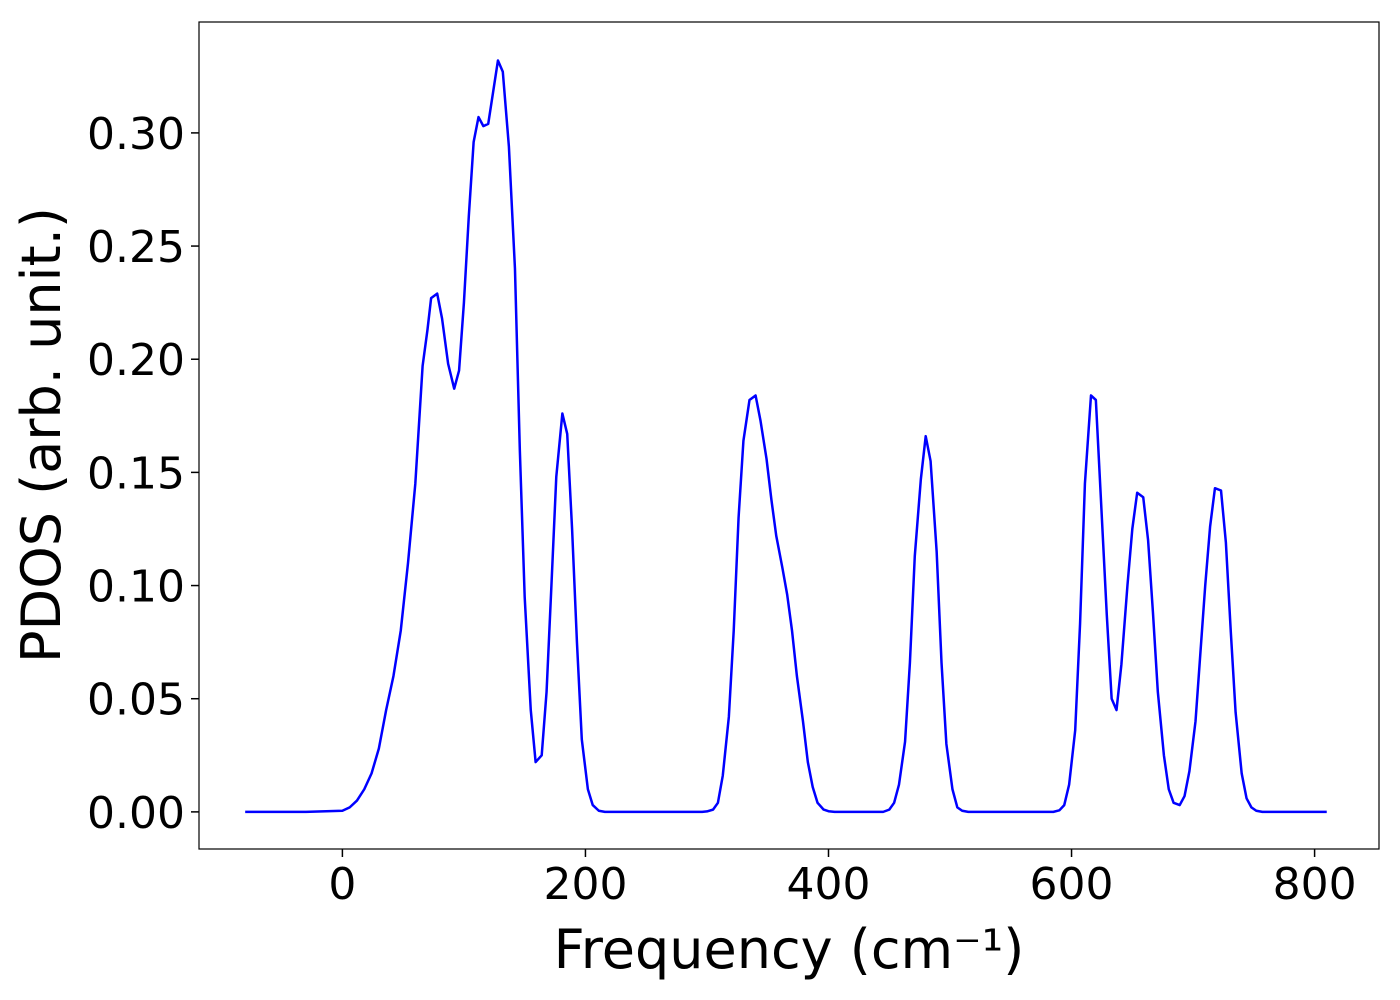  What do you see at coordinates (585, 884) in the screenshot?
I see `x-tick-label: 200` at bounding box center [585, 884].